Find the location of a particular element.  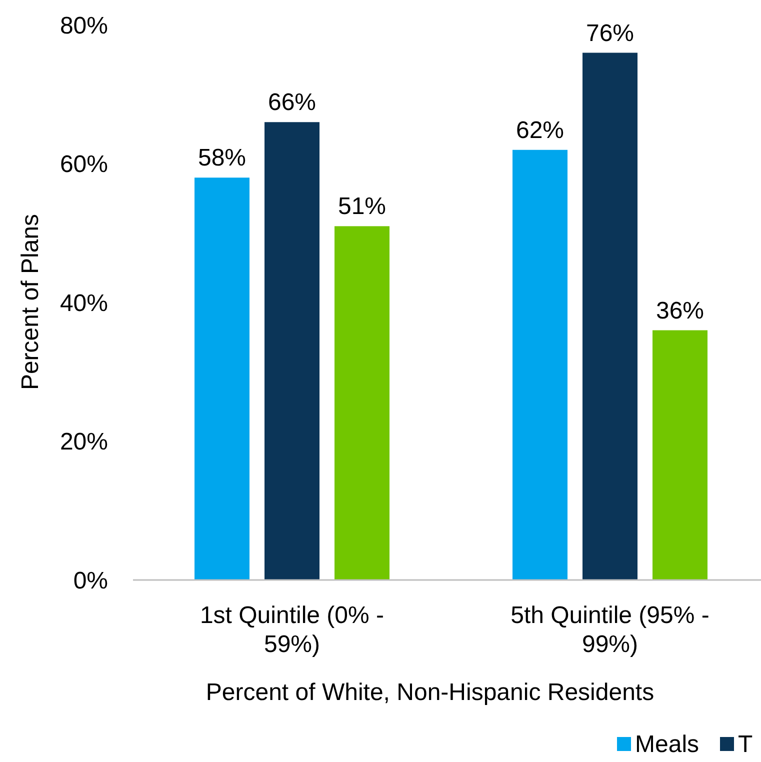

x-tick-label: 1st Quintile (0% - 59%) is located at coordinates (292, 630).